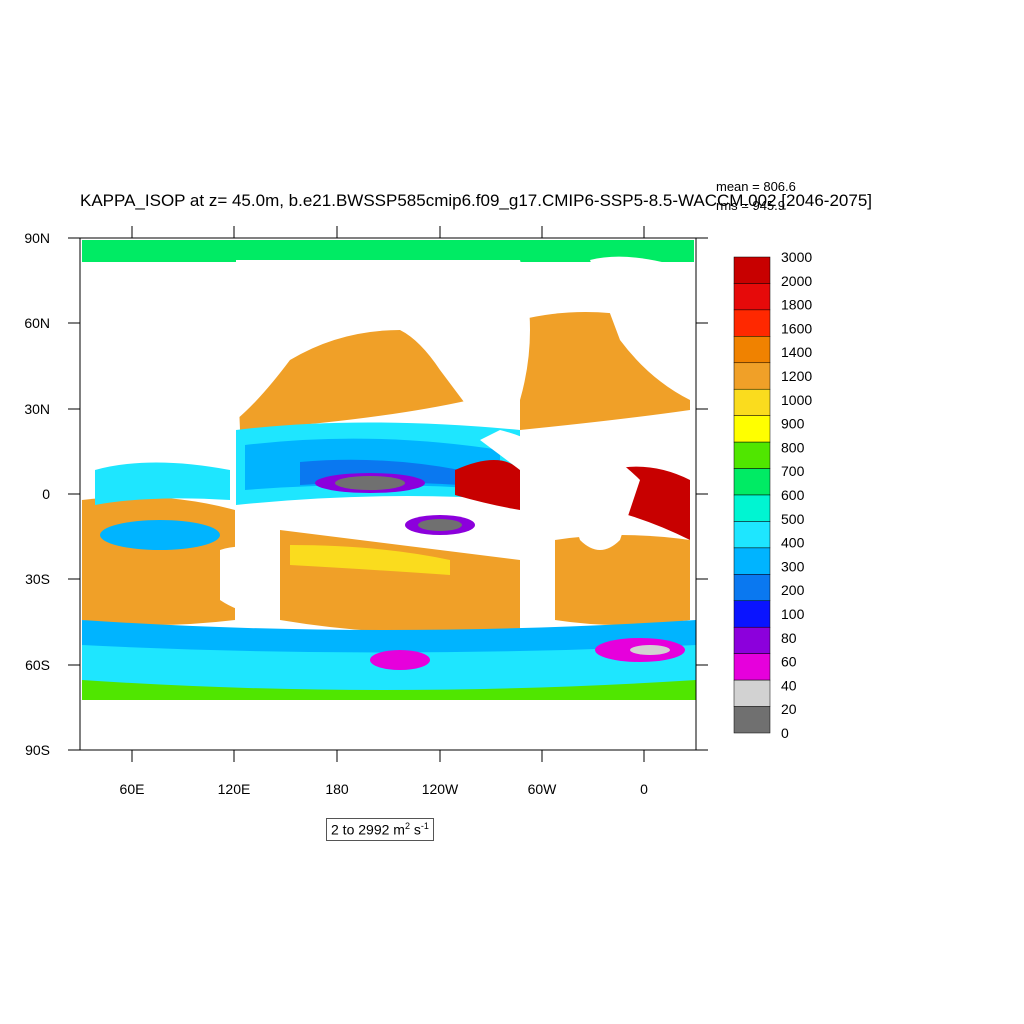 This screenshot has height=1024, width=1024. I want to click on colorbar-label: 300, so click(793, 566).